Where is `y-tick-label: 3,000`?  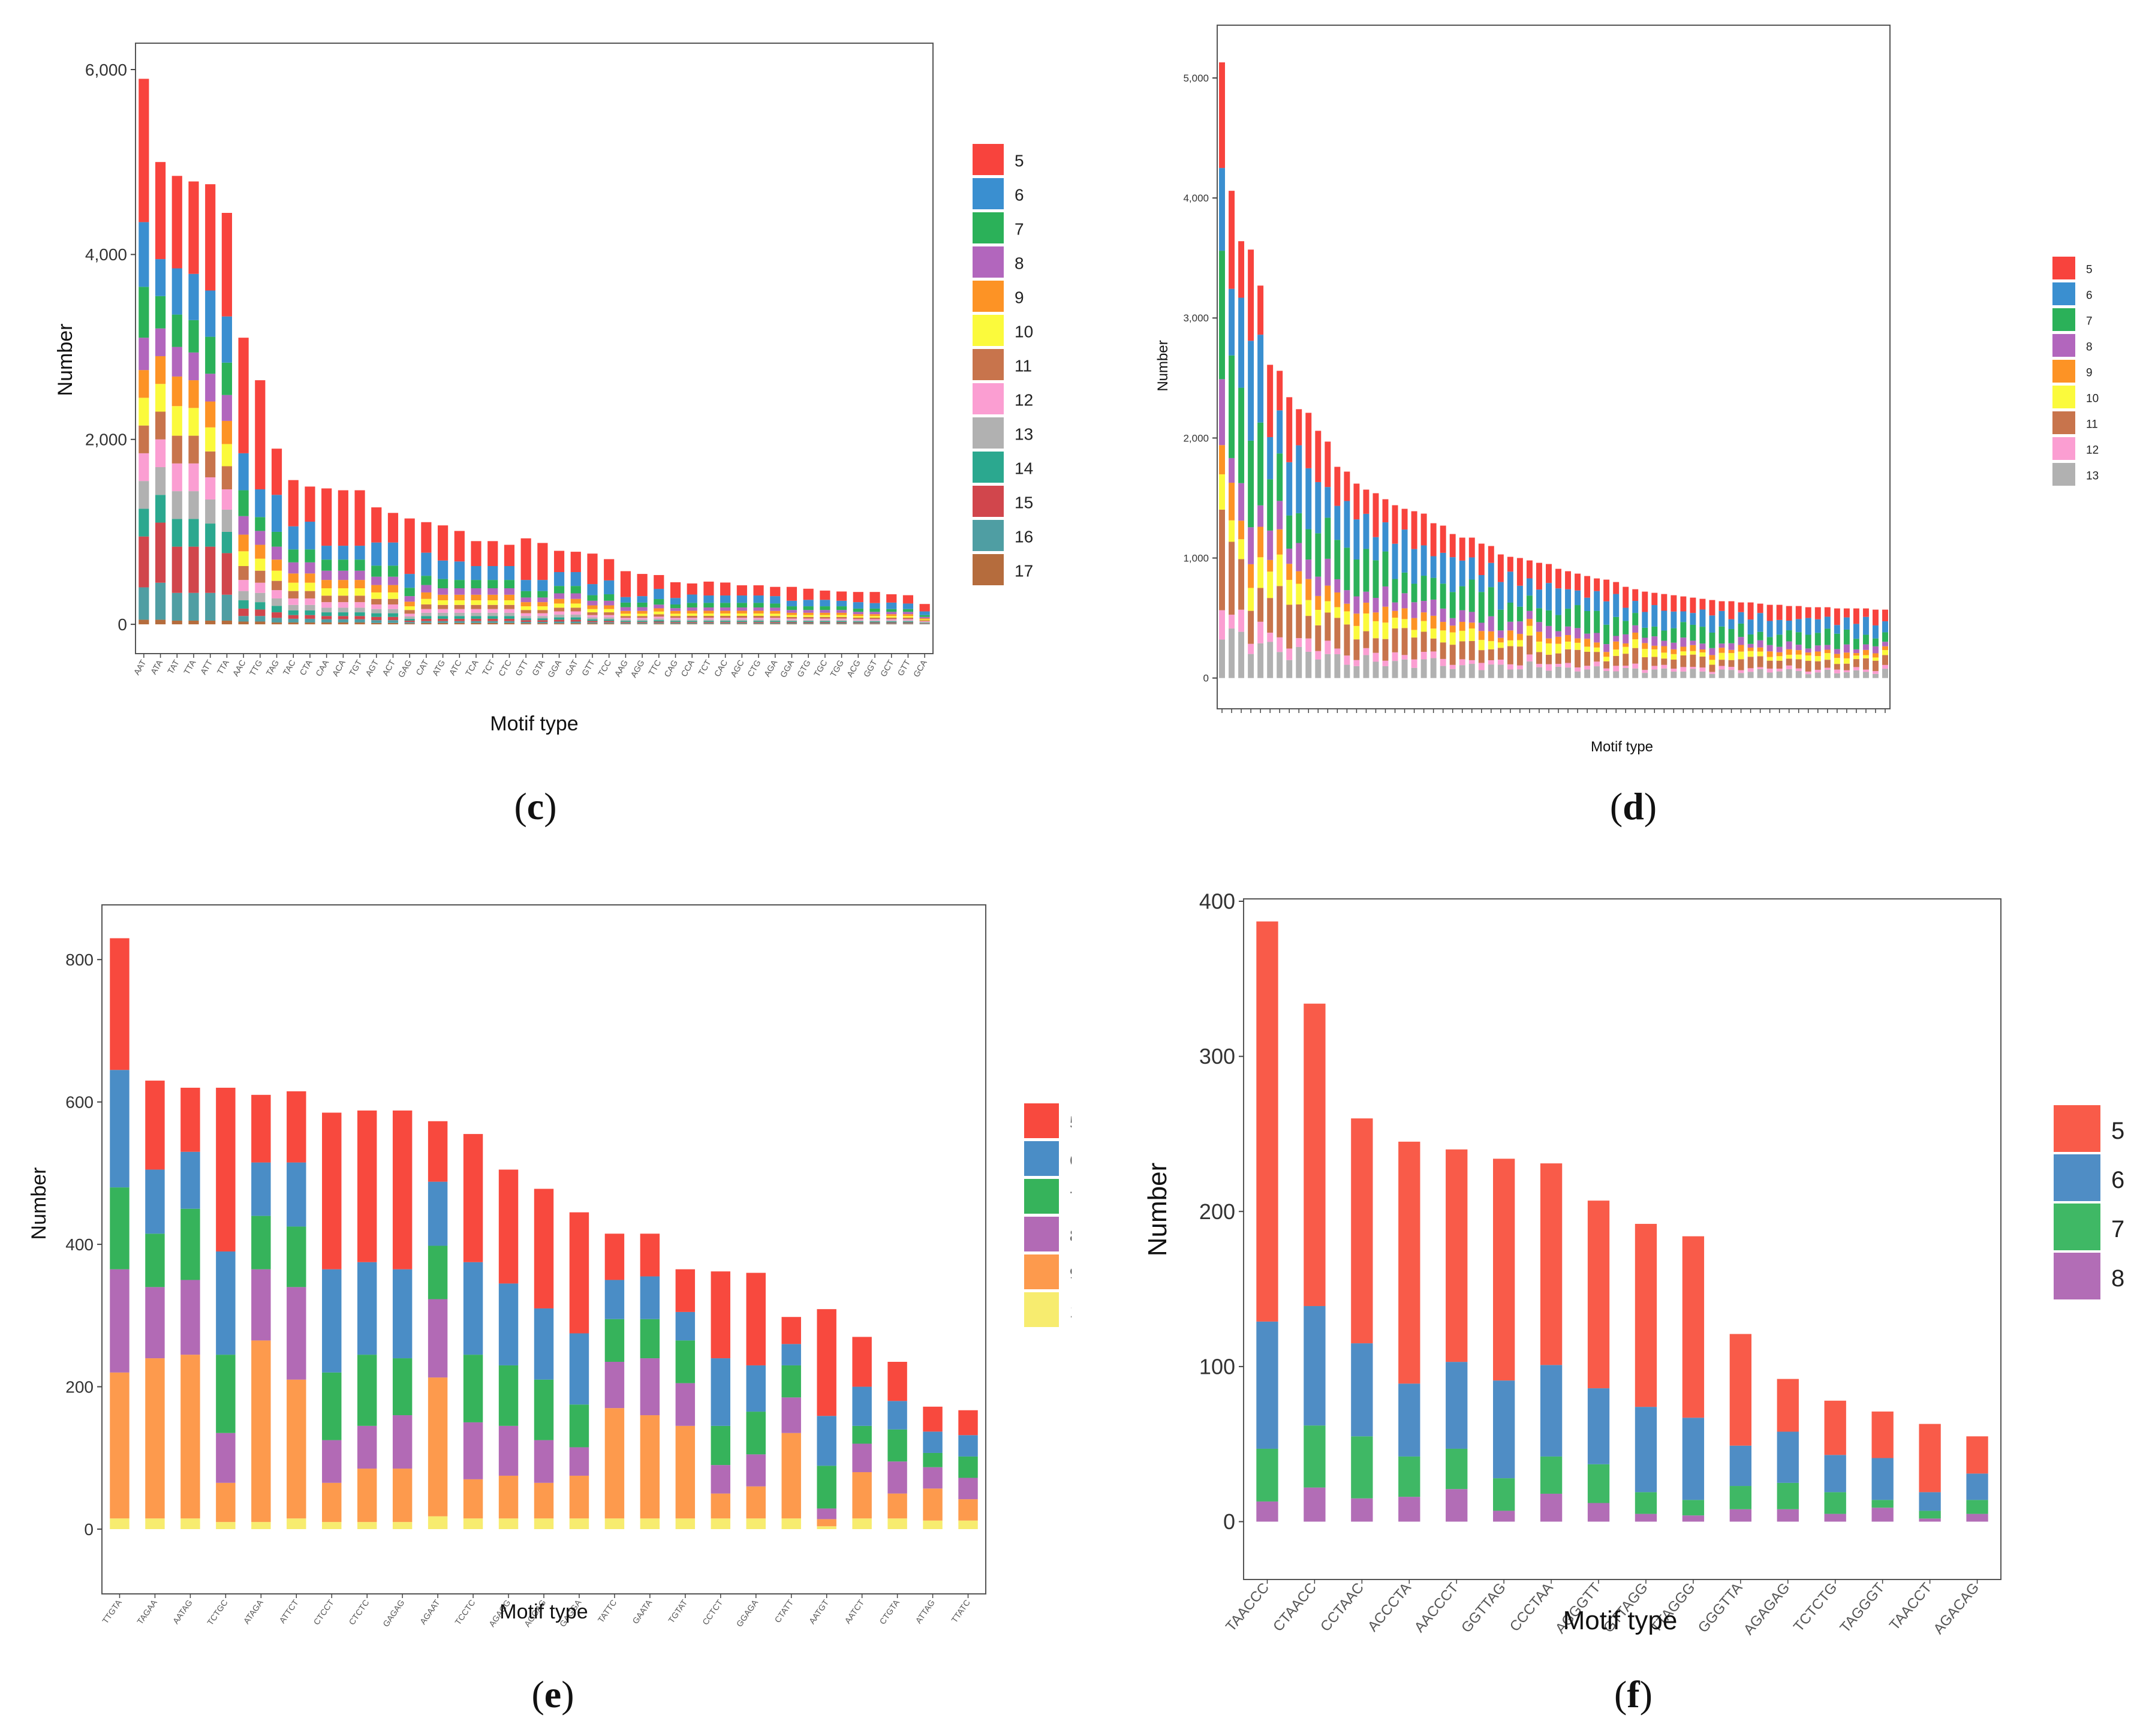 y-tick-label: 3,000 is located at coordinates (1196, 318).